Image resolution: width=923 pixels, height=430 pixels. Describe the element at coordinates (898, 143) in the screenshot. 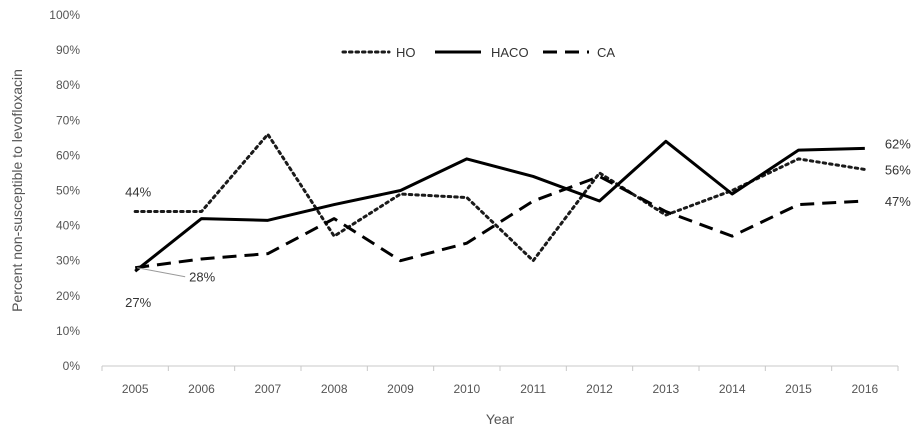

I see `annotation-label: 62%` at that location.